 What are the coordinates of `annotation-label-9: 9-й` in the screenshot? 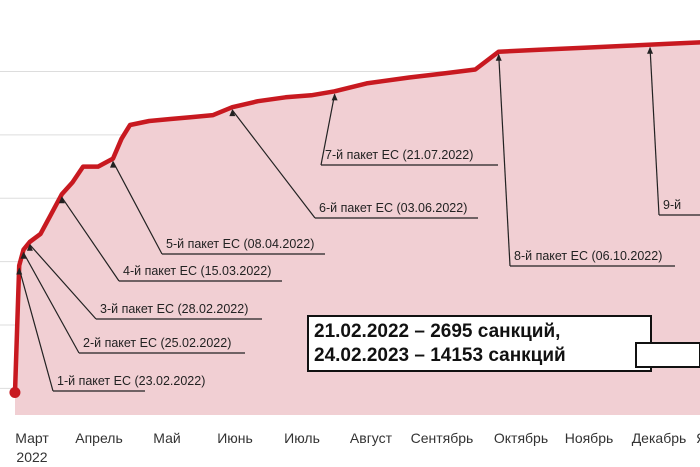 It's located at (672, 205).